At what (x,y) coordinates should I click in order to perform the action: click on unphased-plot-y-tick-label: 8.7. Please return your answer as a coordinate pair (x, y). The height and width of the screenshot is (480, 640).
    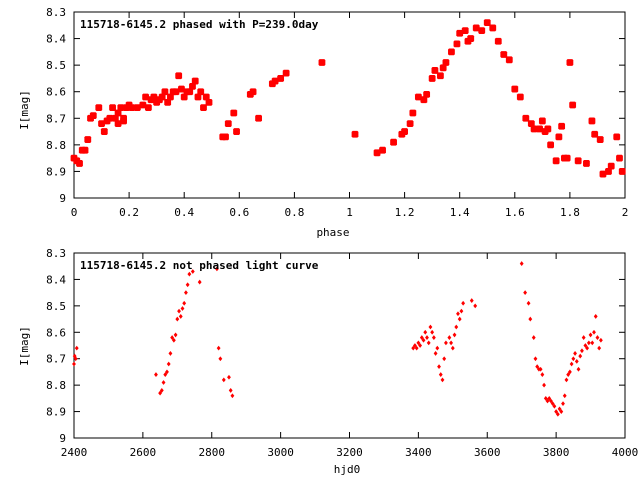
    Looking at the image, I should click on (56, 359).